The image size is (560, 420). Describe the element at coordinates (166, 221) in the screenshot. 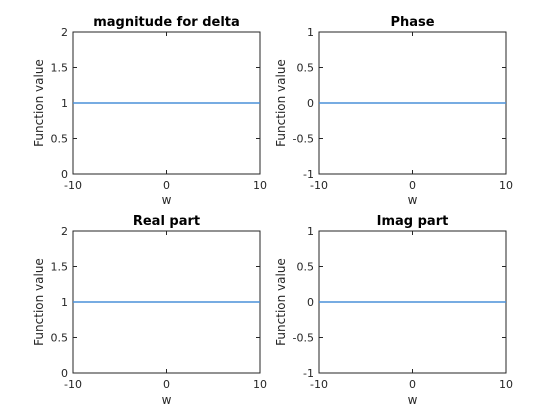

I see `chart-title: Real part` at that location.